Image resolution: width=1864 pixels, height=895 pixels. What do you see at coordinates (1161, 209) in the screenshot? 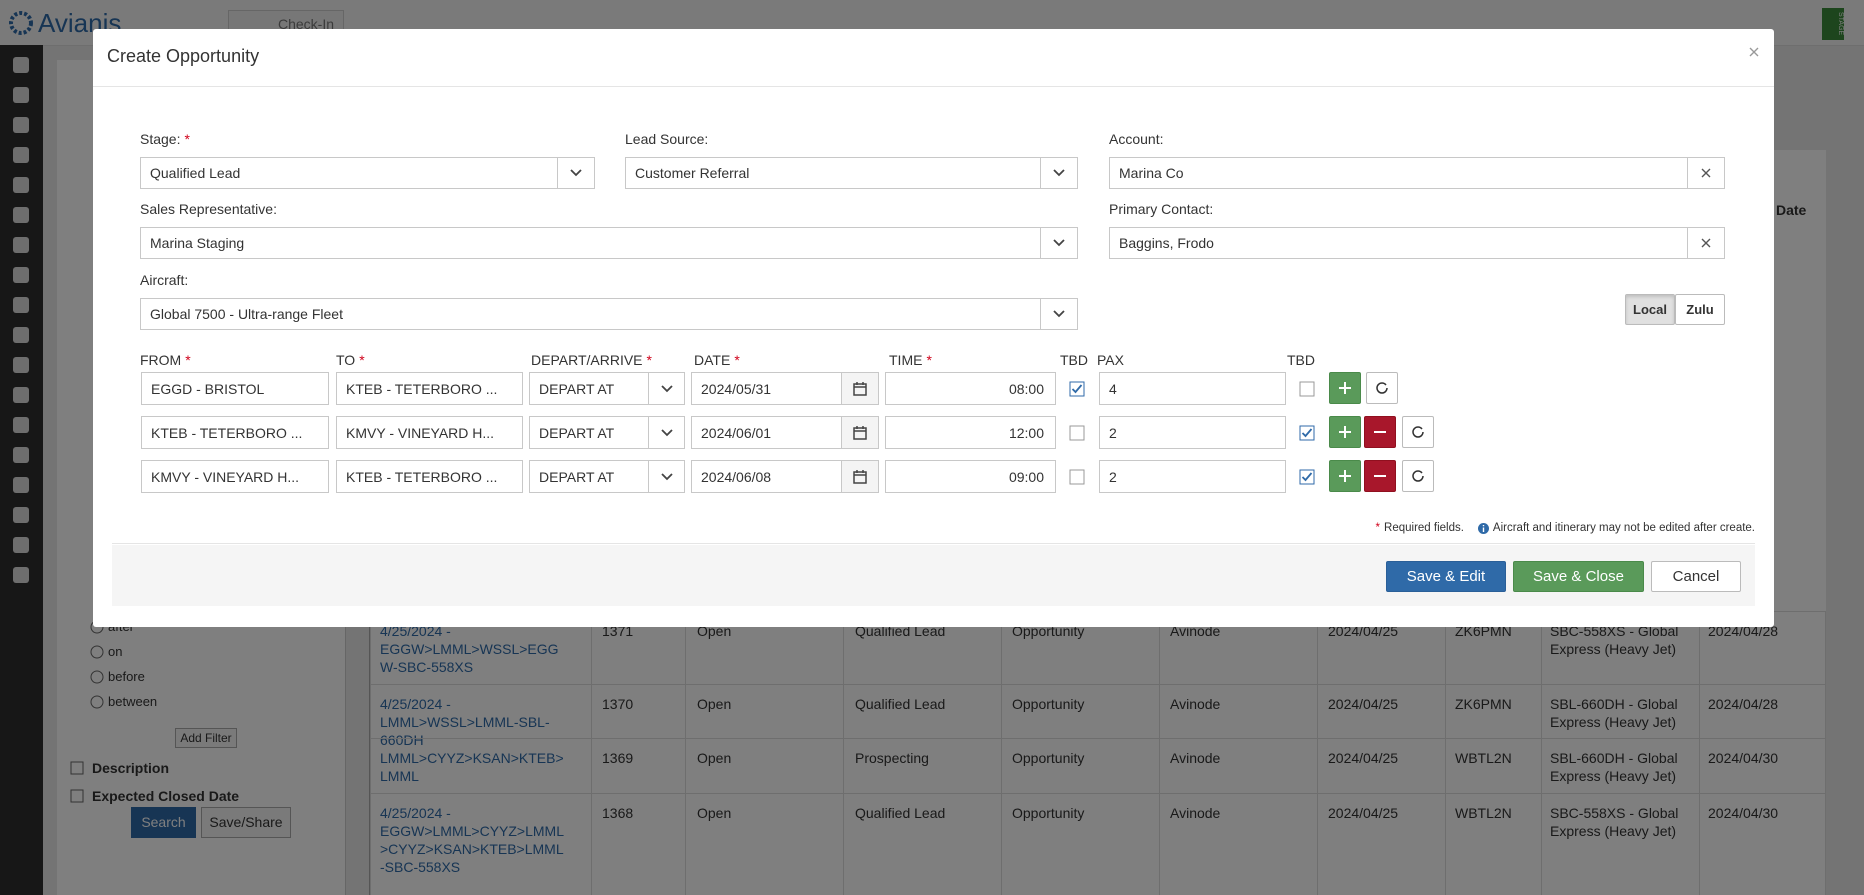
I see `label-text: Primary Contact:` at bounding box center [1161, 209].